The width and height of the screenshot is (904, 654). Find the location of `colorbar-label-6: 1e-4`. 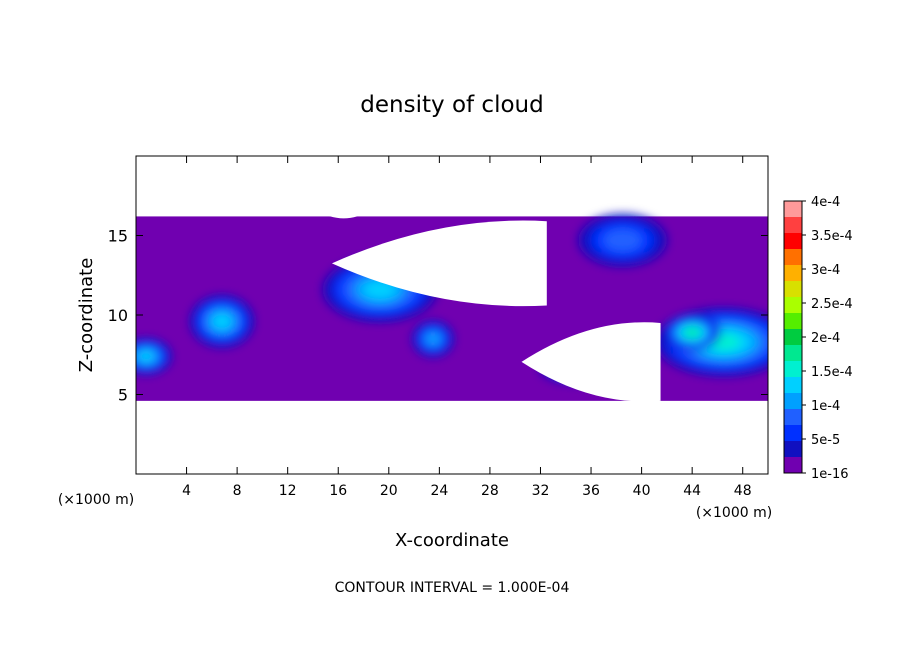

colorbar-label-6: 1e-4 is located at coordinates (825, 406).